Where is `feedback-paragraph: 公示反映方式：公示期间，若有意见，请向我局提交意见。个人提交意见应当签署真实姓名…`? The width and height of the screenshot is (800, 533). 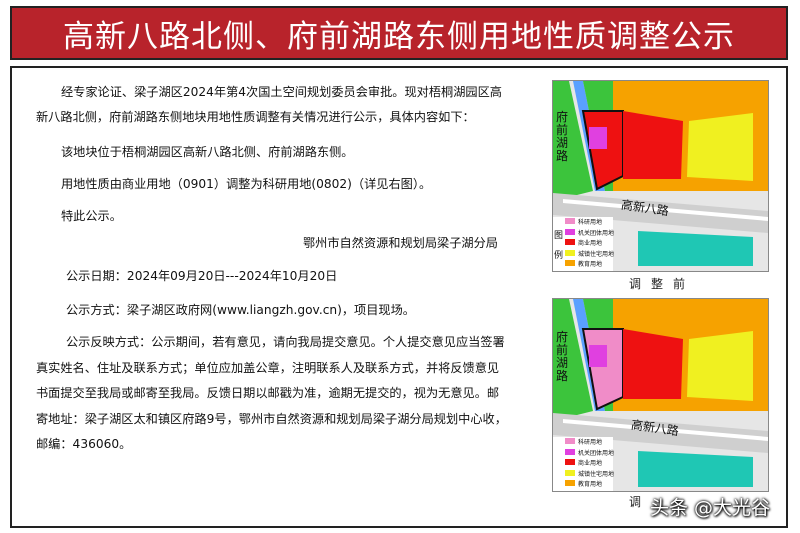
feedback-paragraph: 公示反映方式：公示期间，若有意见，请向我局提交意见。个人提交意见应当签署真实姓名… is located at coordinates (271, 393).